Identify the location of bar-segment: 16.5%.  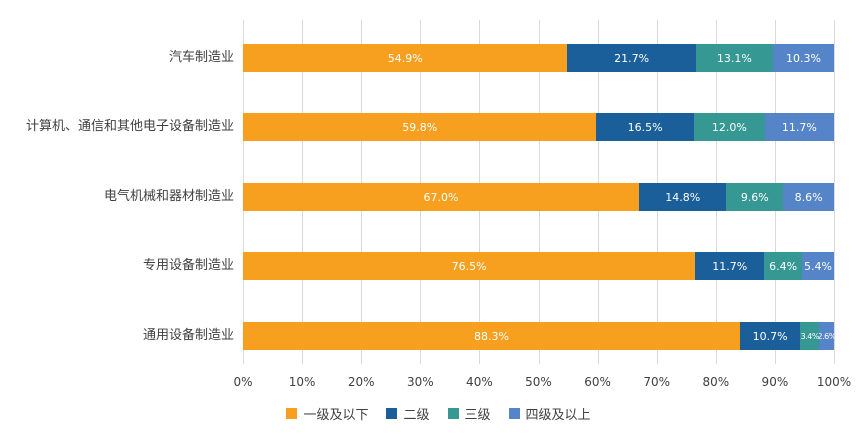
(645, 127).